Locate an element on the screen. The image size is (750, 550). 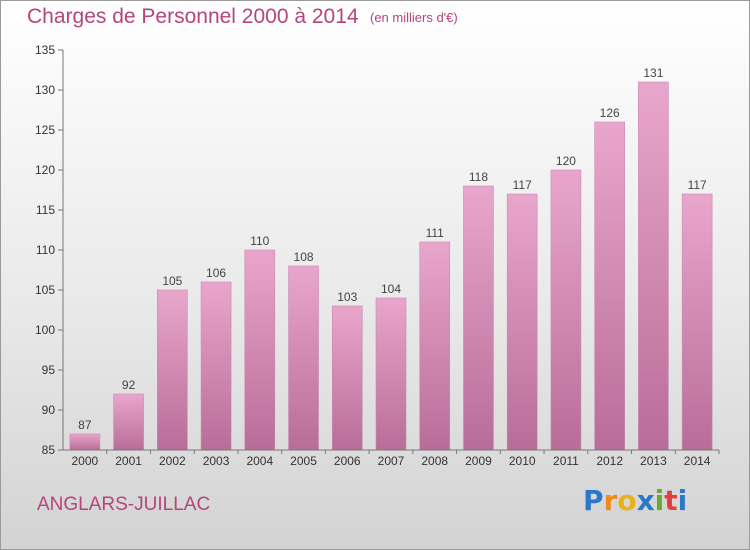
bar-2014 is located at coordinates (697, 322).